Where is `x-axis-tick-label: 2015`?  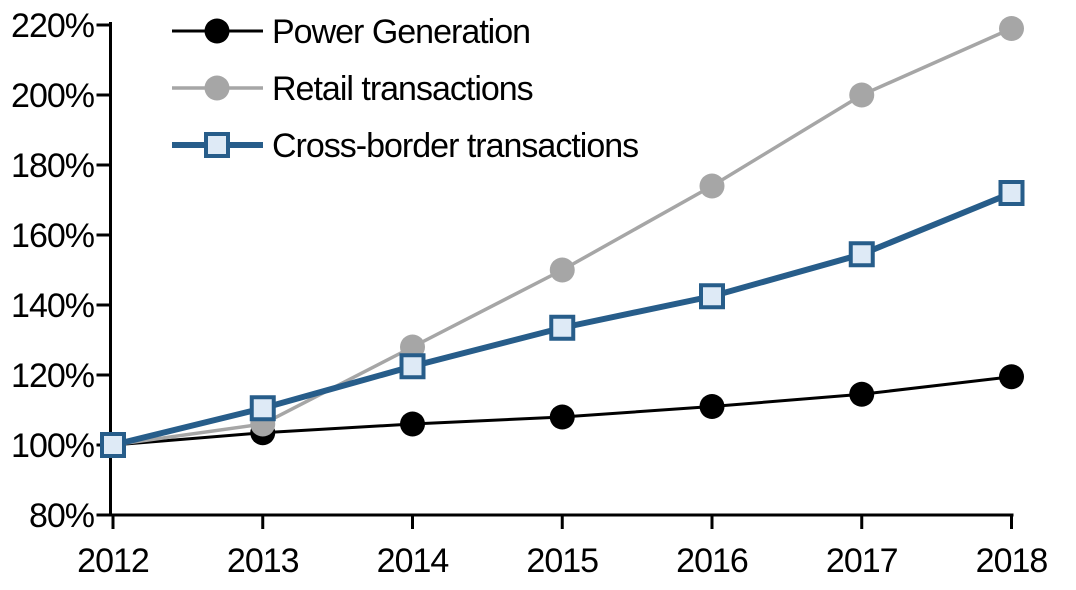 x-axis-tick-label: 2015 is located at coordinates (562, 561).